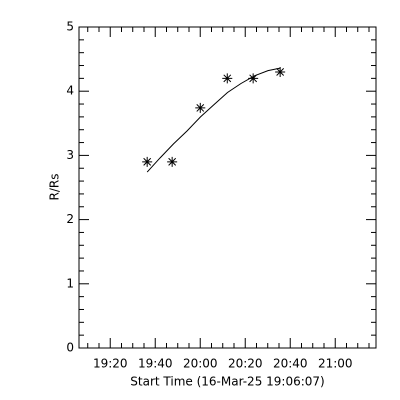  I want to click on x-tick-label: 20:20, so click(245, 364).